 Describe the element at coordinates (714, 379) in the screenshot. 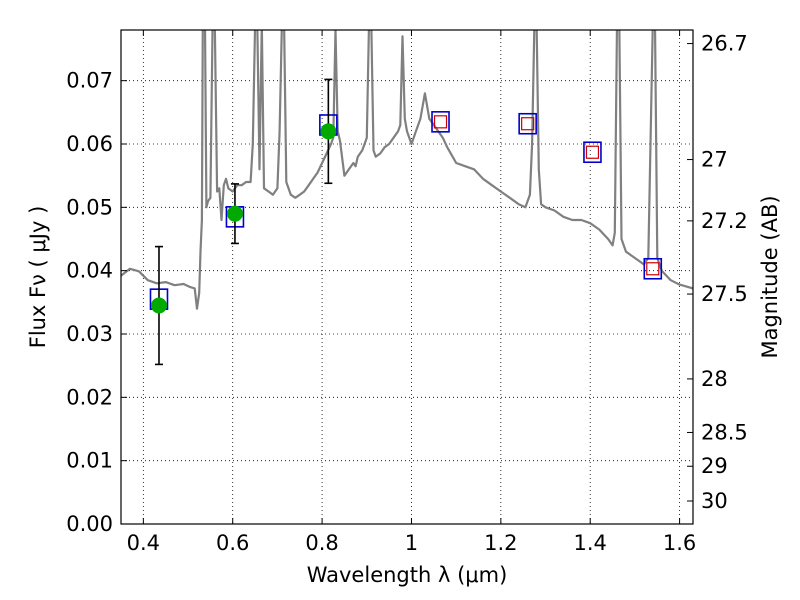

I see `right-tick-label: 28` at that location.